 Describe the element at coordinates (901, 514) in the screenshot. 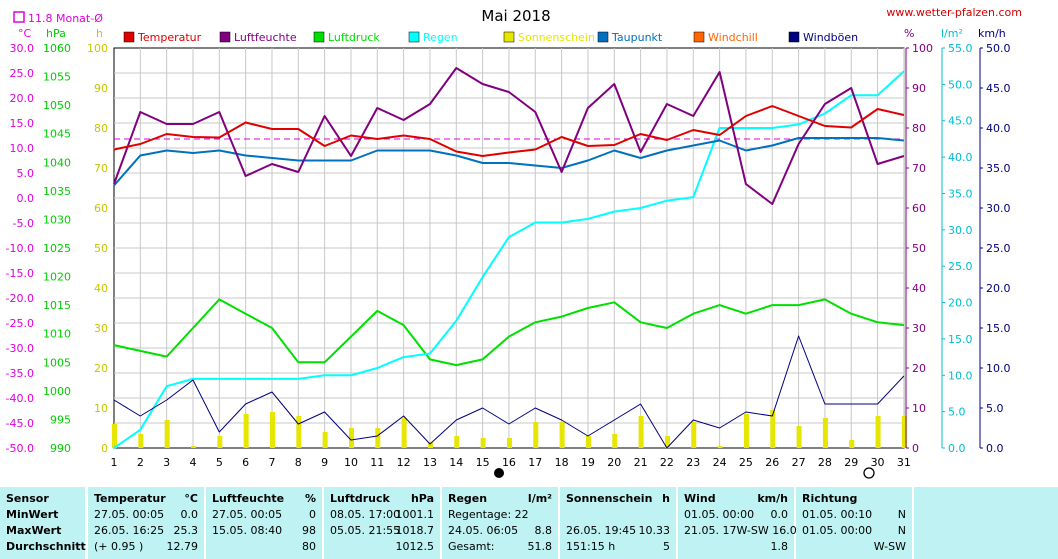

I see `dir-min-val: N` at that location.